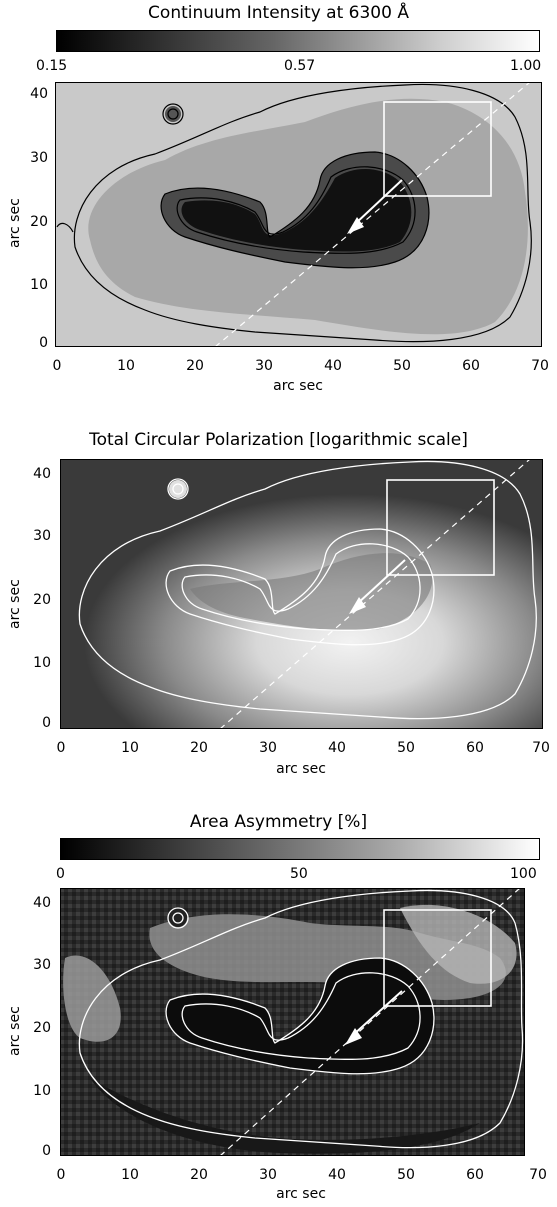 This screenshot has height=1207, width=557. I want to click on panel-3-ytick: 10, so click(42, 1091).